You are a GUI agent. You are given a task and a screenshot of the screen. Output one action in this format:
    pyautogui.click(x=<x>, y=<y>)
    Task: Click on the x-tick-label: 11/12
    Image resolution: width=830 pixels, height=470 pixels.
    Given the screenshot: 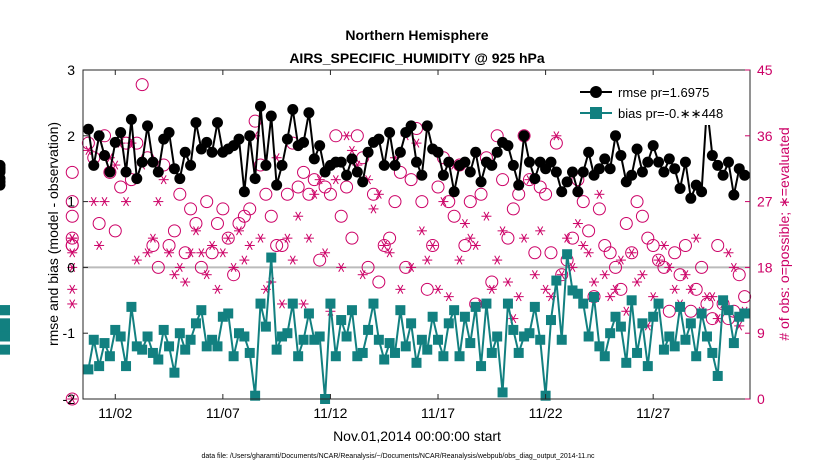 What is the action you would take?
    pyautogui.click(x=330, y=413)
    